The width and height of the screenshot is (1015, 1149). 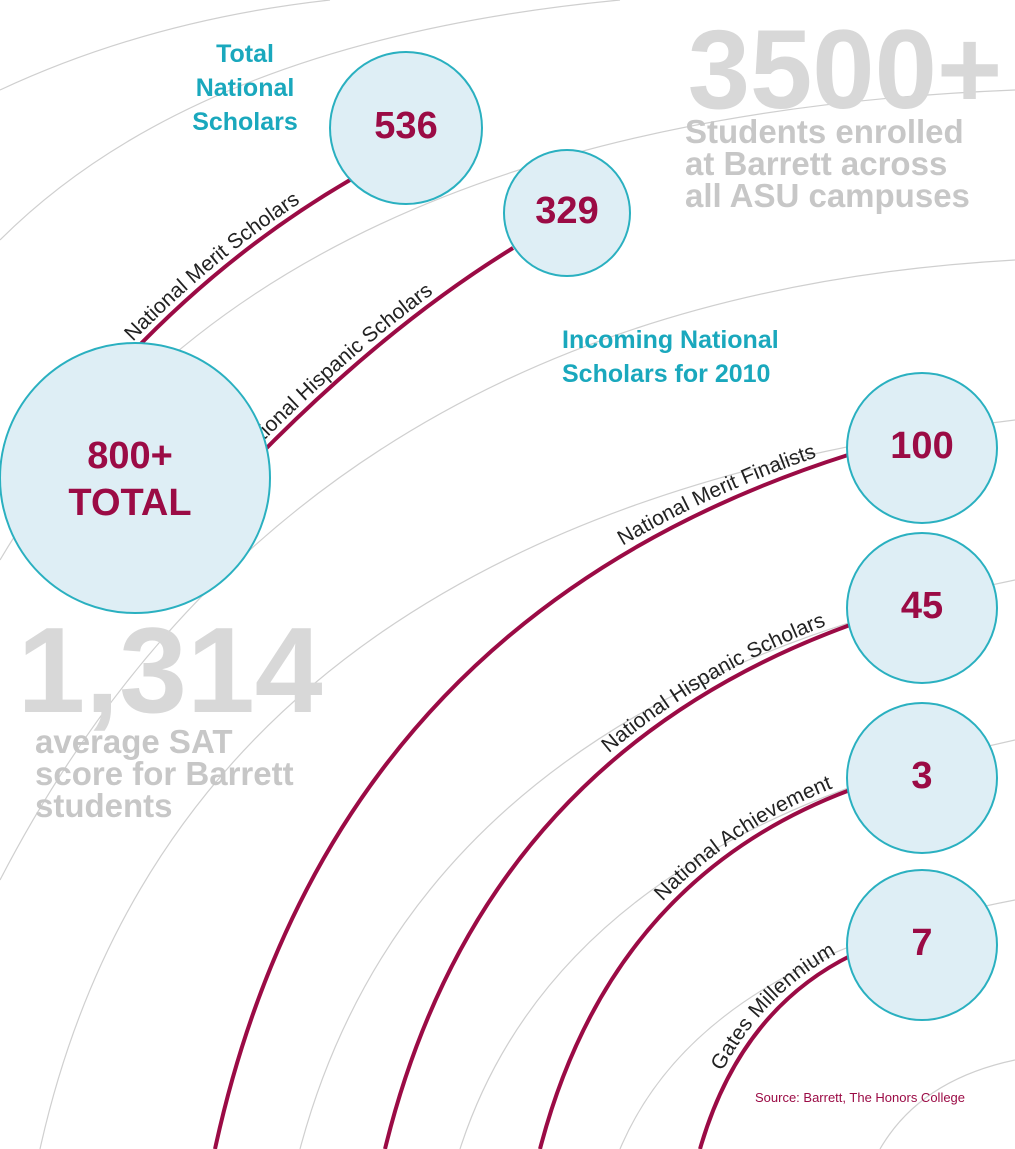 I want to click on arc-label: National Merit Finalists, so click(x=716, y=495).